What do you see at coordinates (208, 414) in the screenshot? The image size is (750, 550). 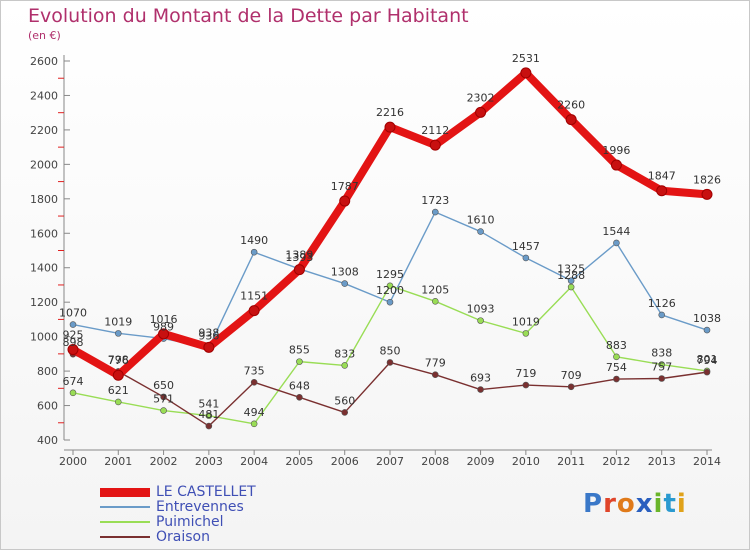 I see `data-label-oraison: 481` at bounding box center [208, 414].